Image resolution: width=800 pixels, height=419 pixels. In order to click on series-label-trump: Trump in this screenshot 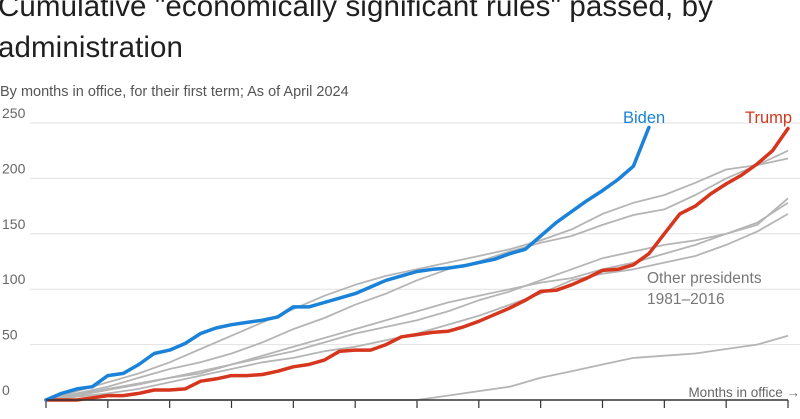, I will do `click(768, 118)`.